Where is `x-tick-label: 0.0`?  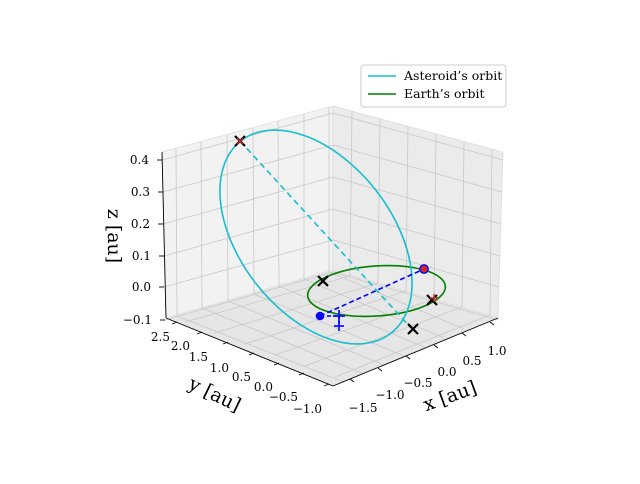
x-tick-label: 0.0 is located at coordinates (446, 372).